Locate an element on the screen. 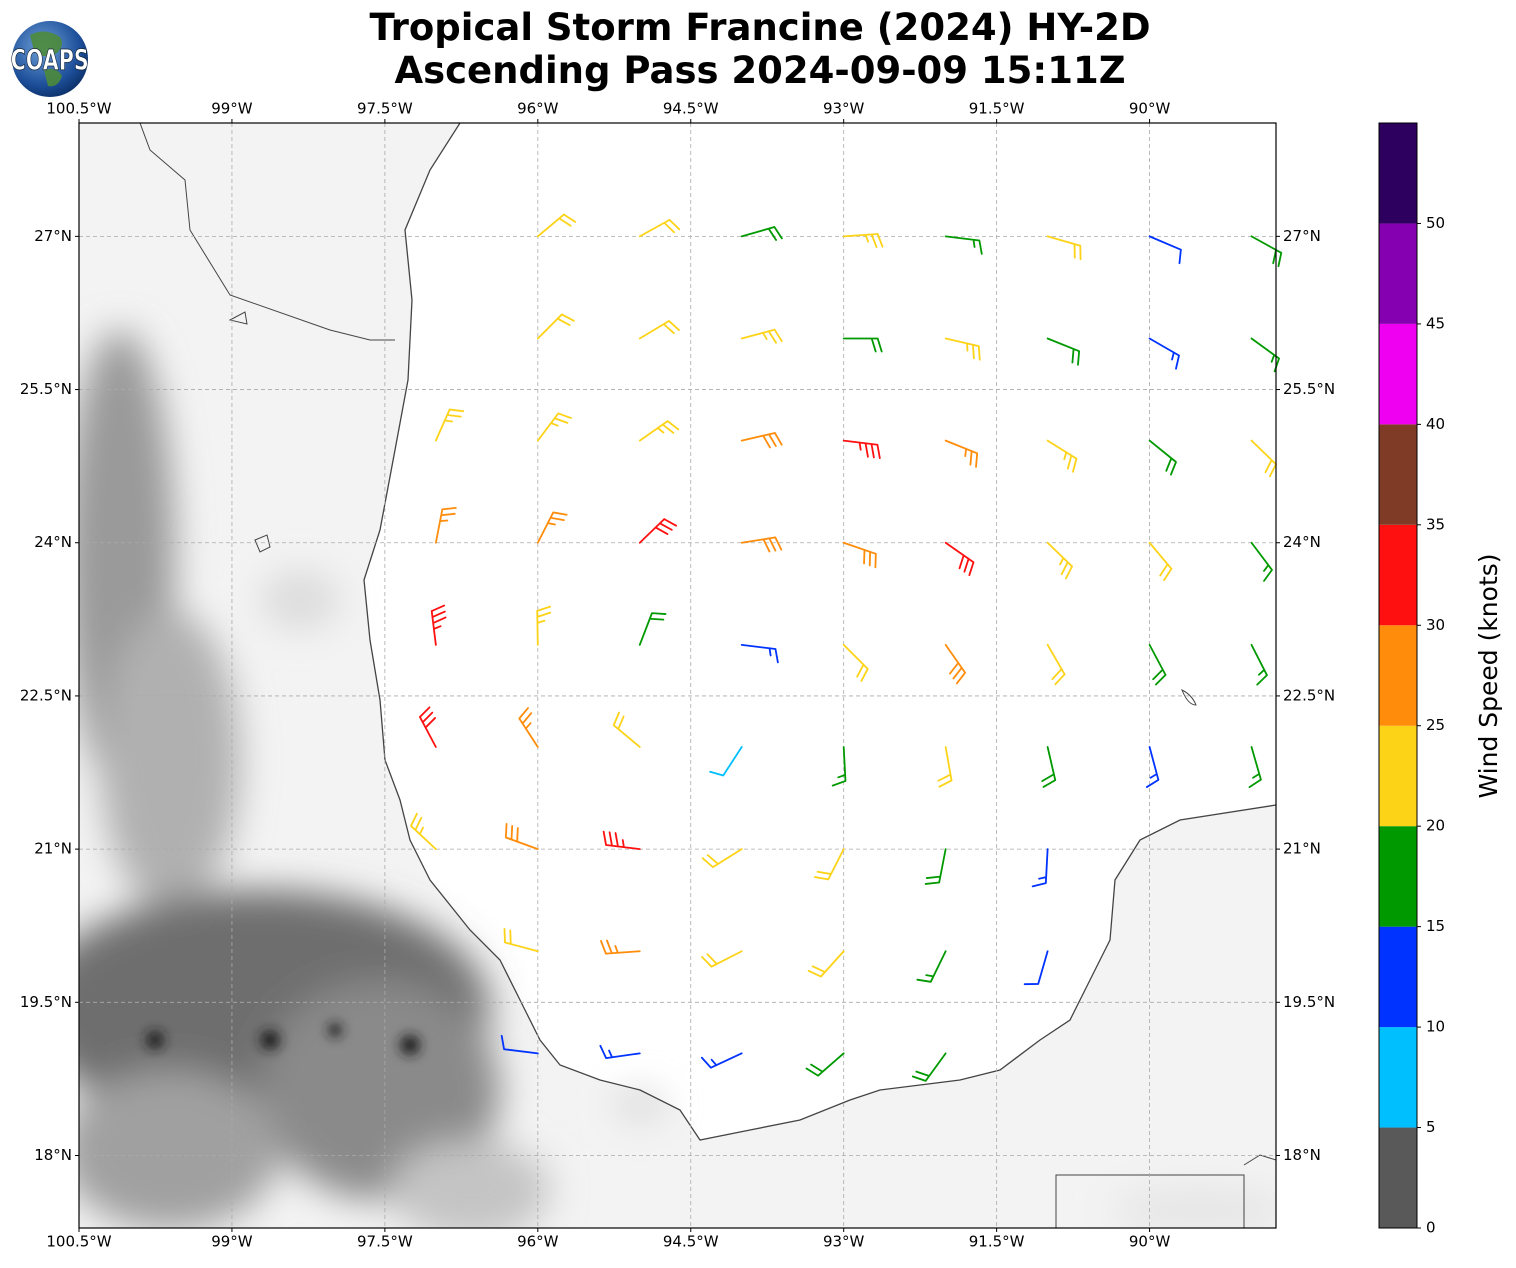  colorbar-label: Wind Speed (knots) is located at coordinates (1488, 675).